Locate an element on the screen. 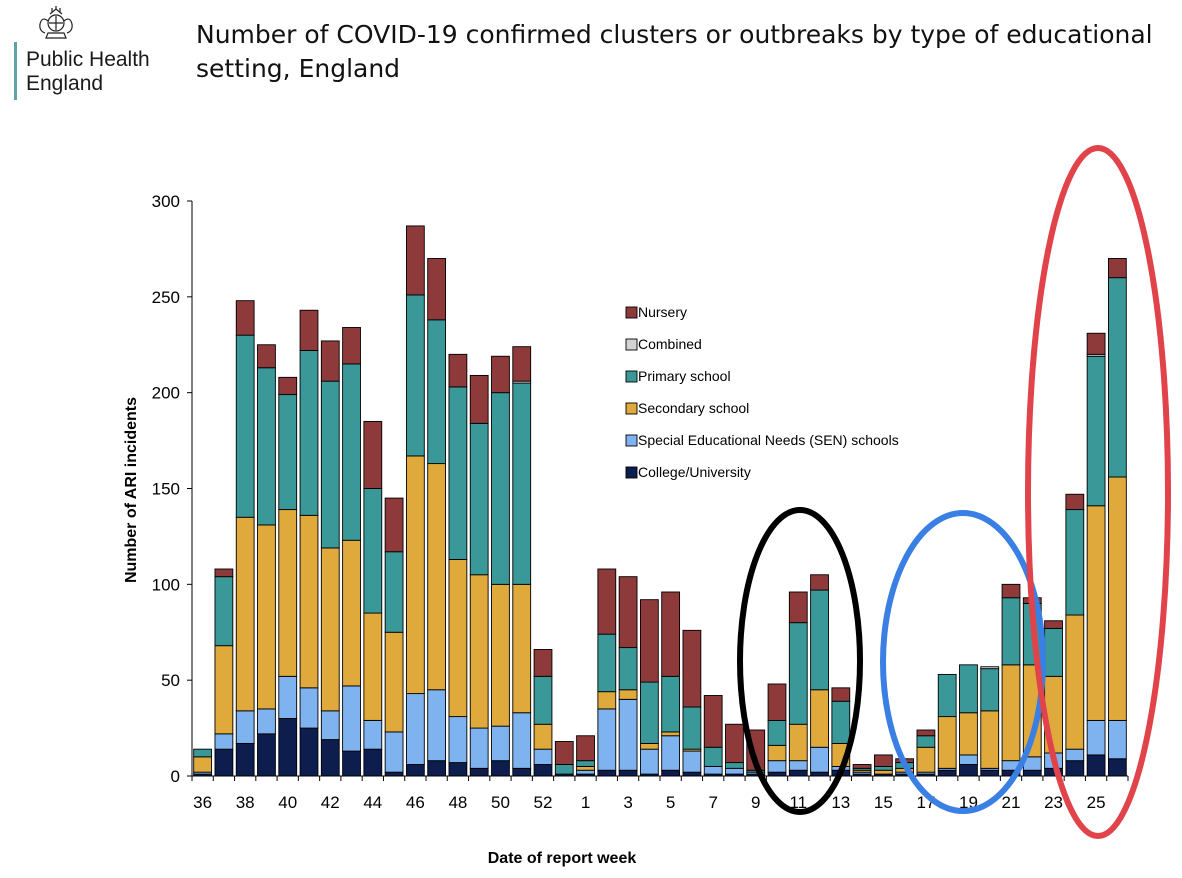 The height and width of the screenshot is (878, 1182). public-health-england-logo: Public Health England is located at coordinates (94, 54).